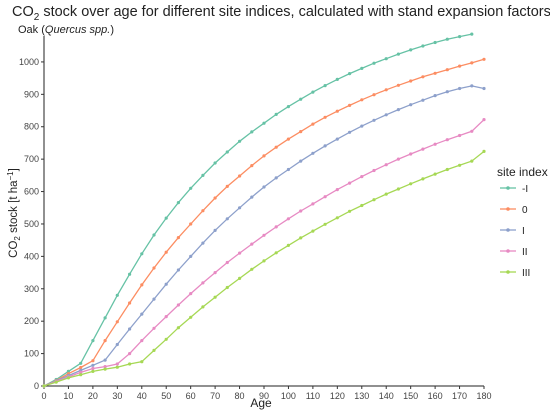 The width and height of the screenshot is (550, 413). I want to click on chart-subtitle: Oak (Quercus spp.), so click(66, 30).